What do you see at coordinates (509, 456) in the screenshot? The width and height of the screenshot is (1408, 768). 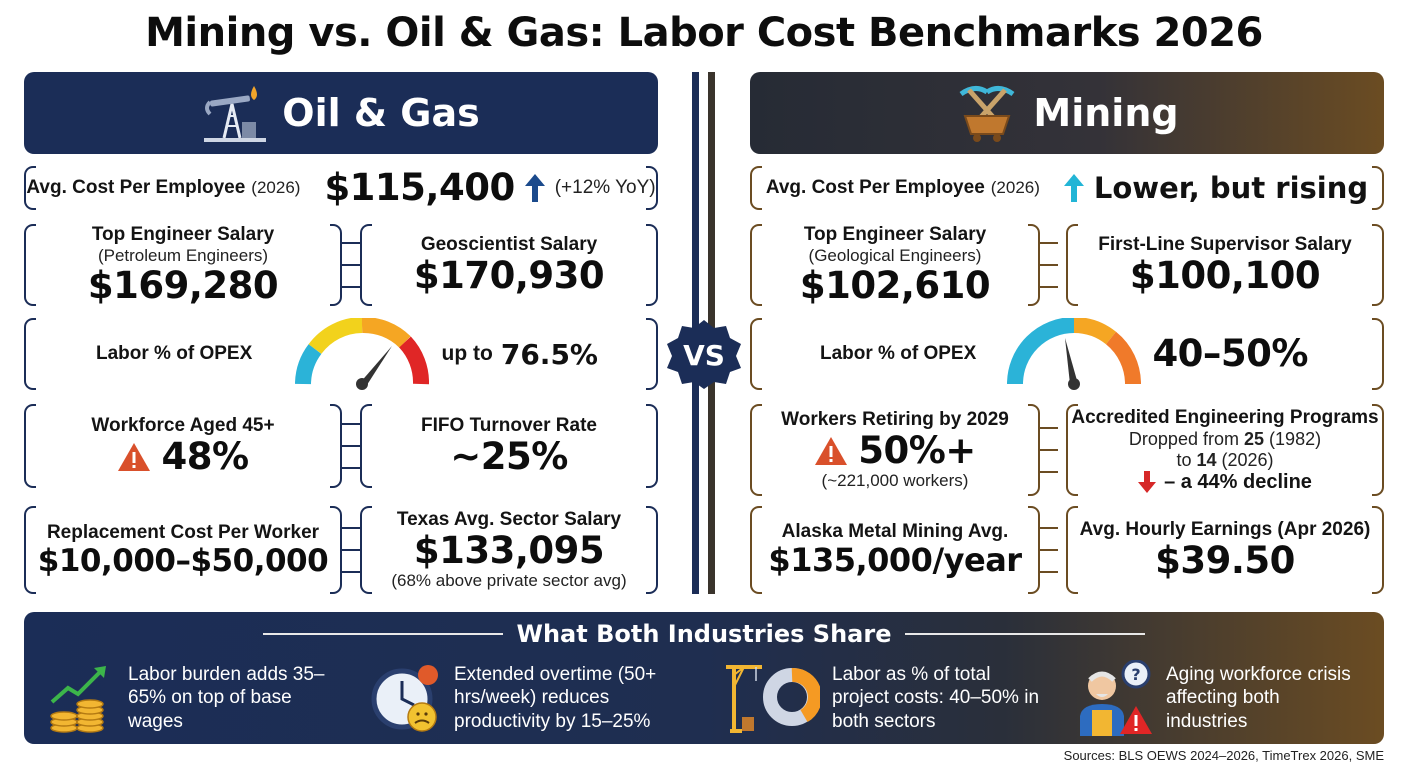 I see `og-fifo-value: ~25%` at bounding box center [509, 456].